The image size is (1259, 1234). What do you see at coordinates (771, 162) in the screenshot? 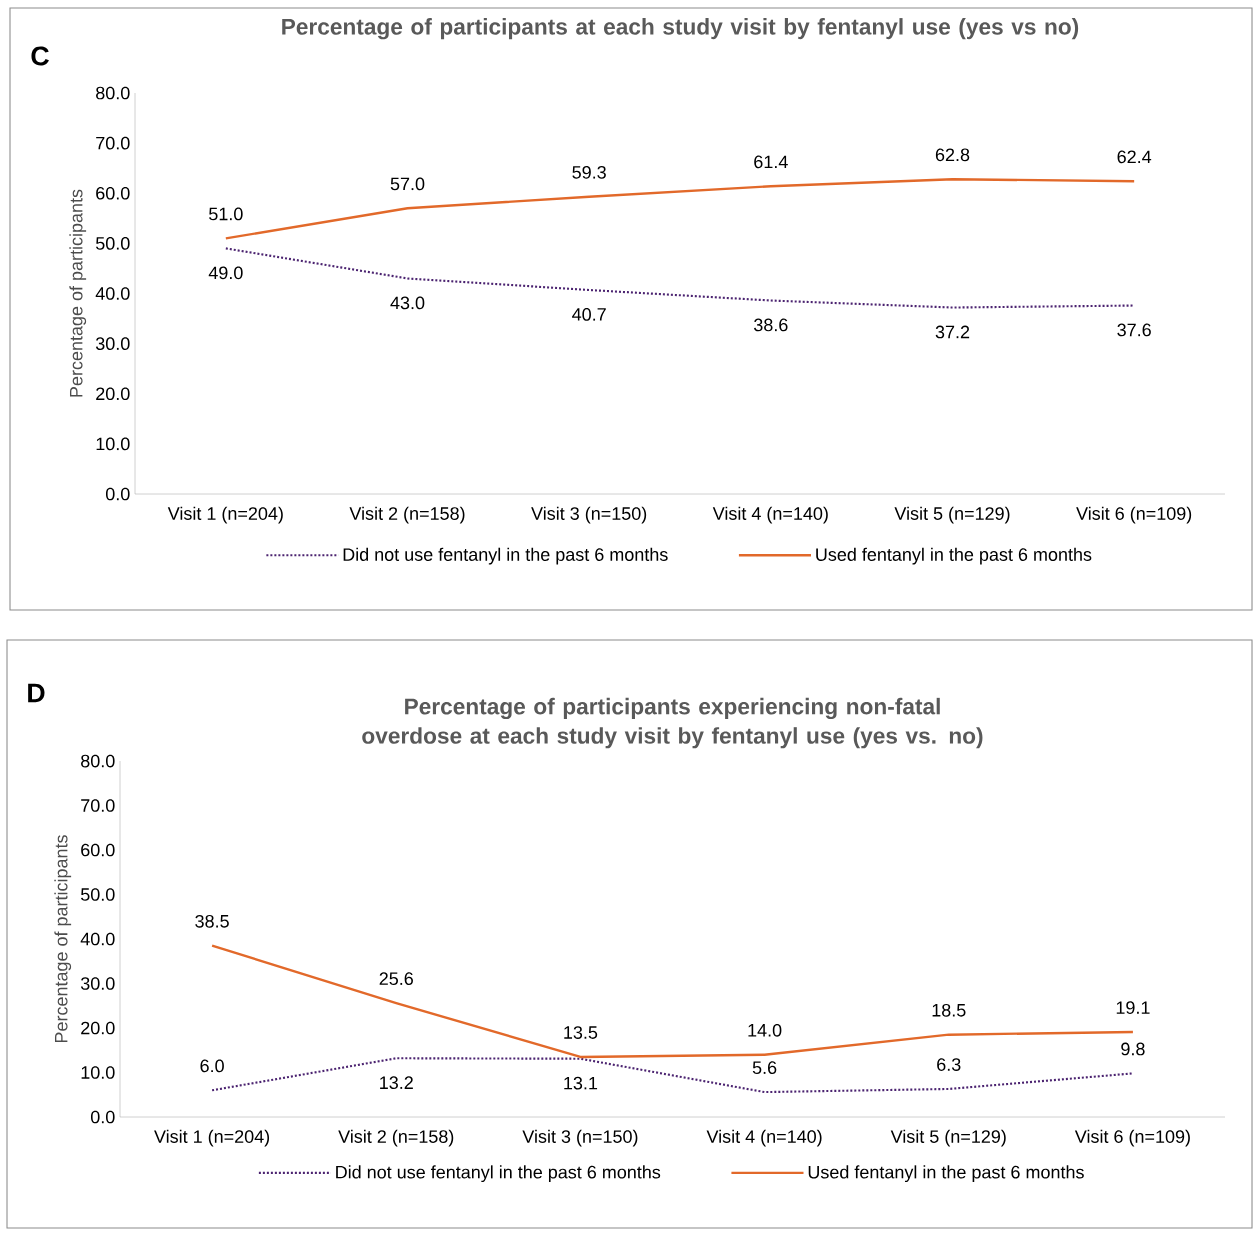
I see `data-label: 61.4` at bounding box center [771, 162].